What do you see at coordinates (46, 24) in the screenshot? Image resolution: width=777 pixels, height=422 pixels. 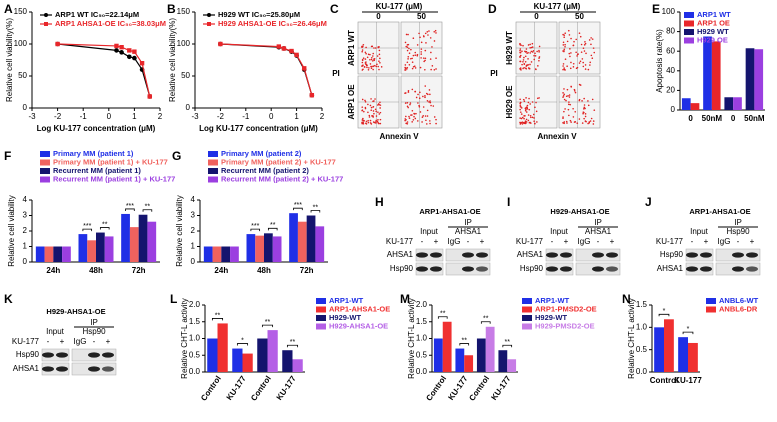 I see `legend-marker` at bounding box center [46, 24].